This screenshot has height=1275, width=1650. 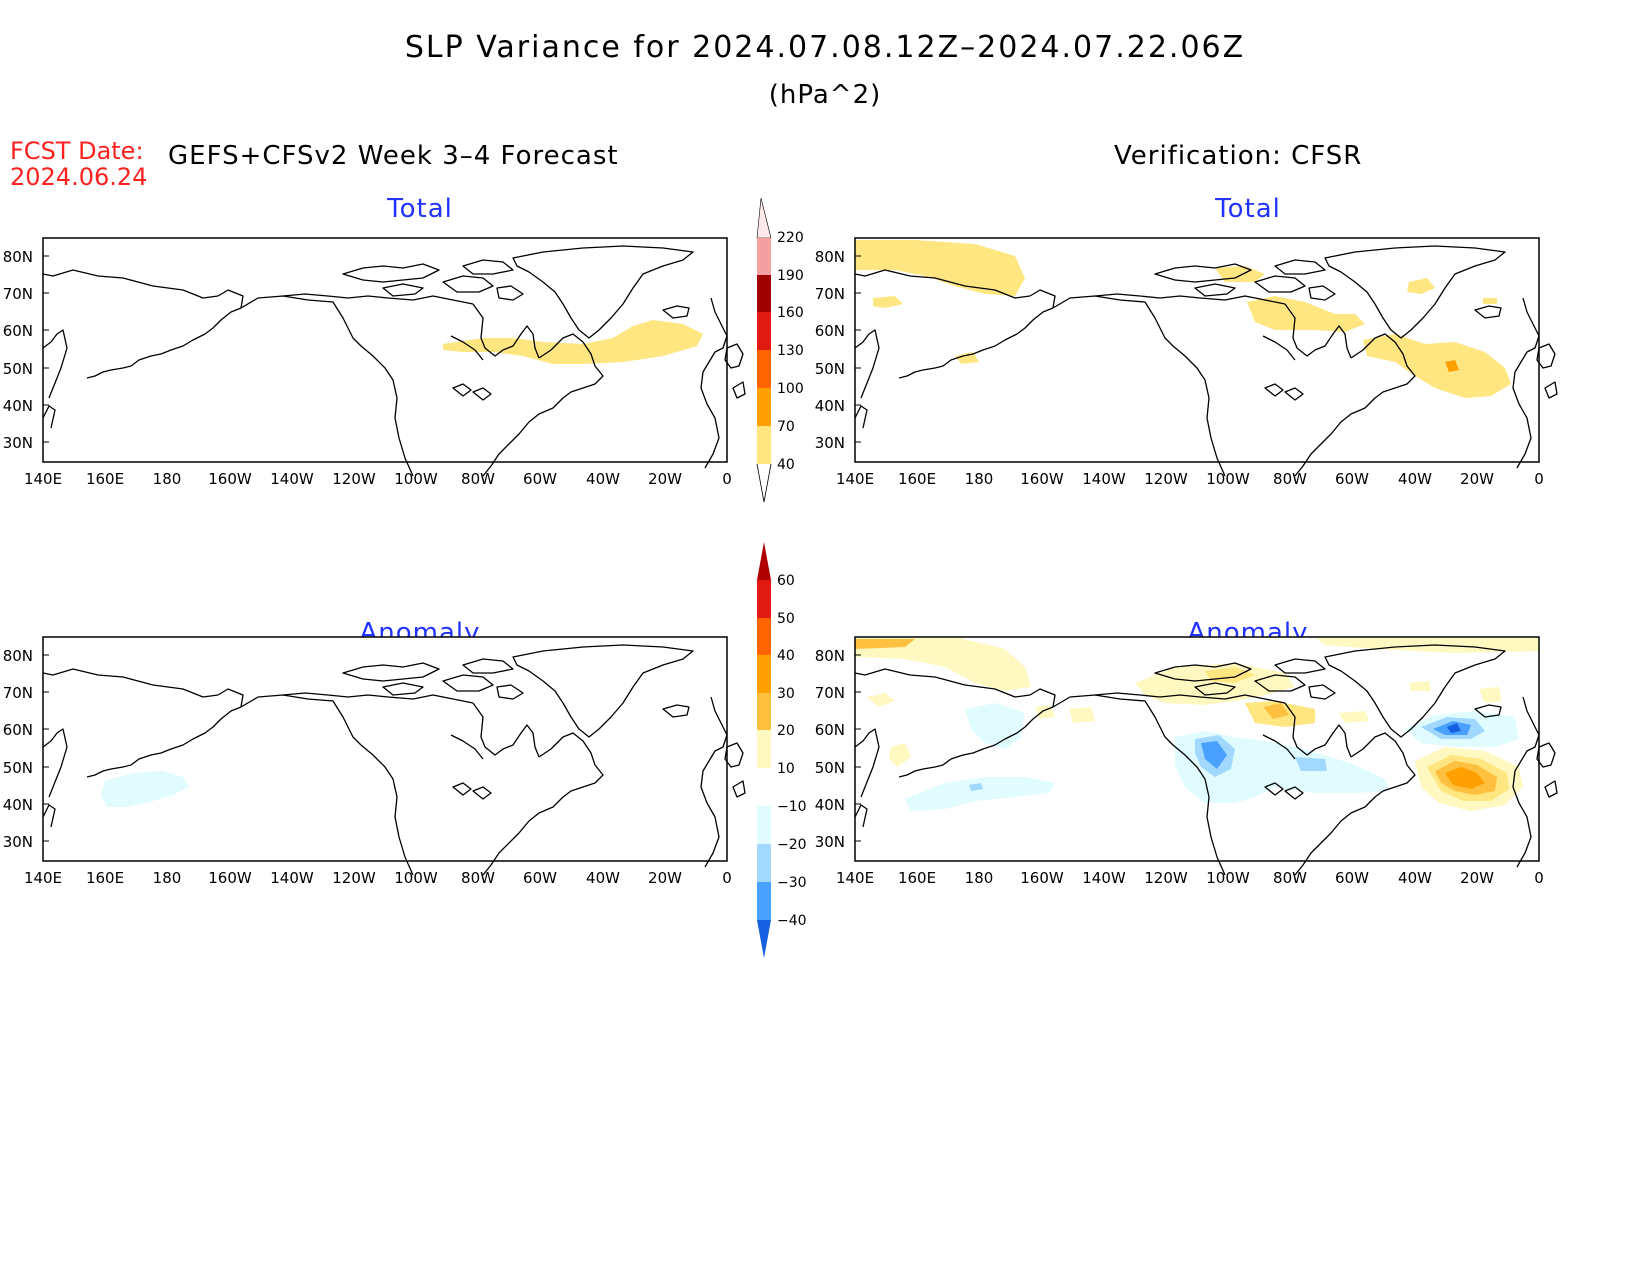 What do you see at coordinates (393, 156) in the screenshot?
I see `forecast-header: GEFS+CFSv2 Week 3–4 Forecast` at bounding box center [393, 156].